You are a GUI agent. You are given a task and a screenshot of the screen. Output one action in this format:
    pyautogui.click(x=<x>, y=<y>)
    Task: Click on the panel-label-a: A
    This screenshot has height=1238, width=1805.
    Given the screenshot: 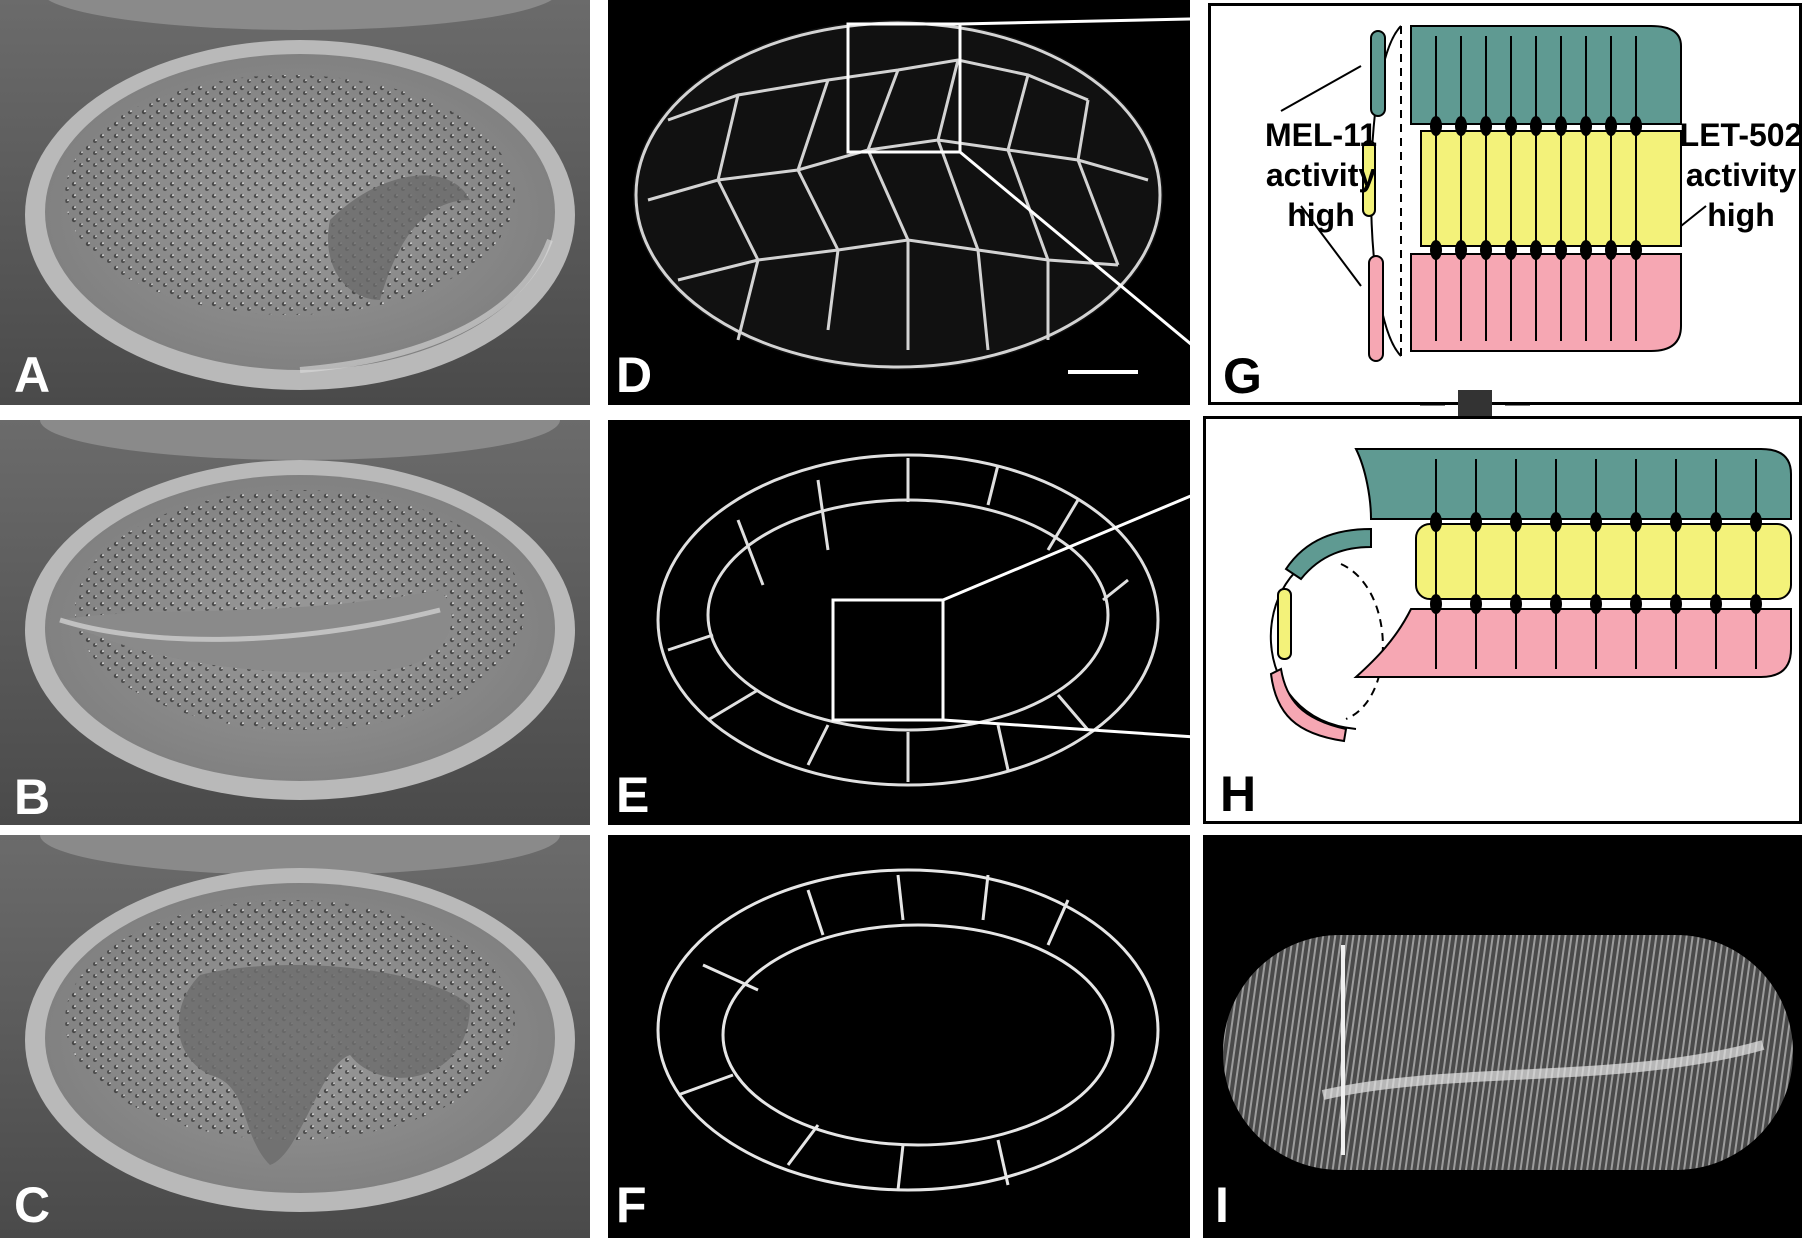 What is the action you would take?
    pyautogui.click(x=32, y=375)
    